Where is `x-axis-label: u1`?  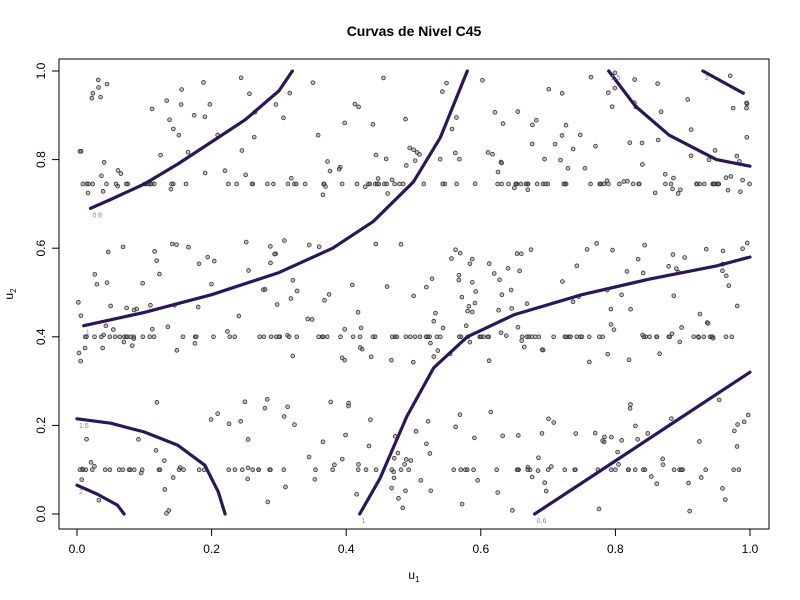
x-axis-label: u1 is located at coordinates (414, 576).